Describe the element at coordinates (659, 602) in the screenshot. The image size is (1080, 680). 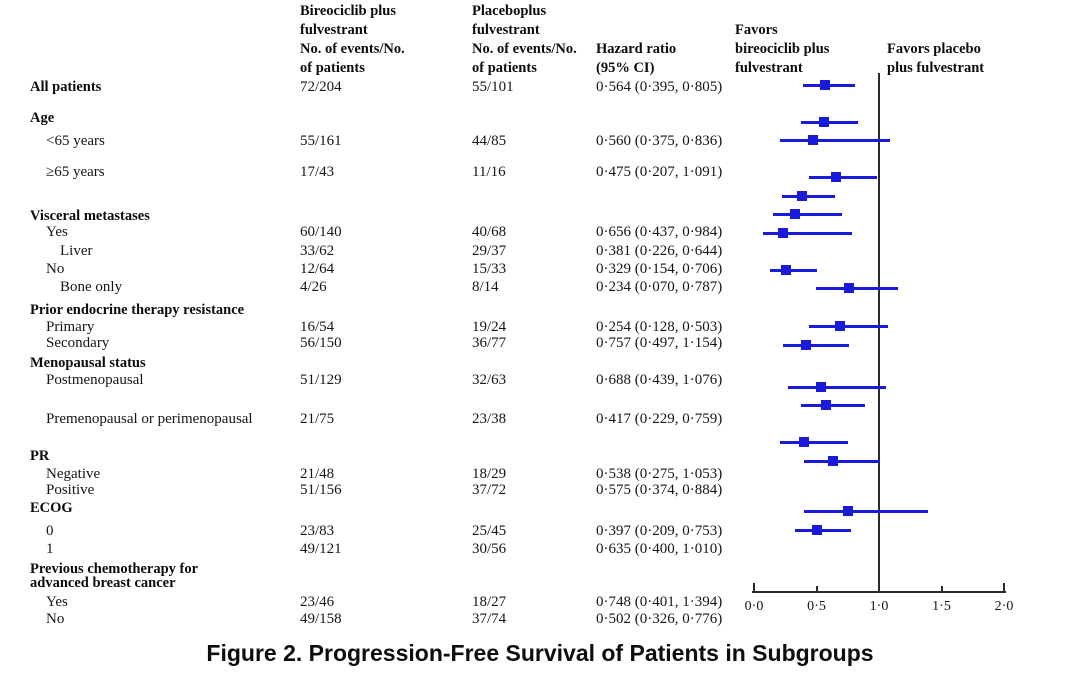
I see `hazard-ratio-value: 0·748 (0·401, 1·394)` at that location.